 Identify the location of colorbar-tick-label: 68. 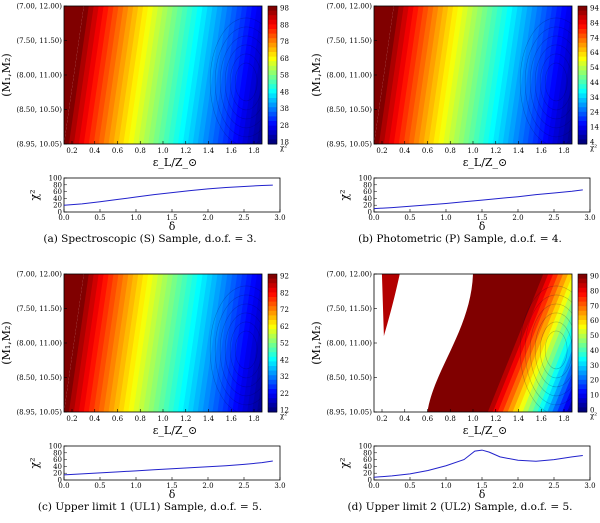
(284, 59).